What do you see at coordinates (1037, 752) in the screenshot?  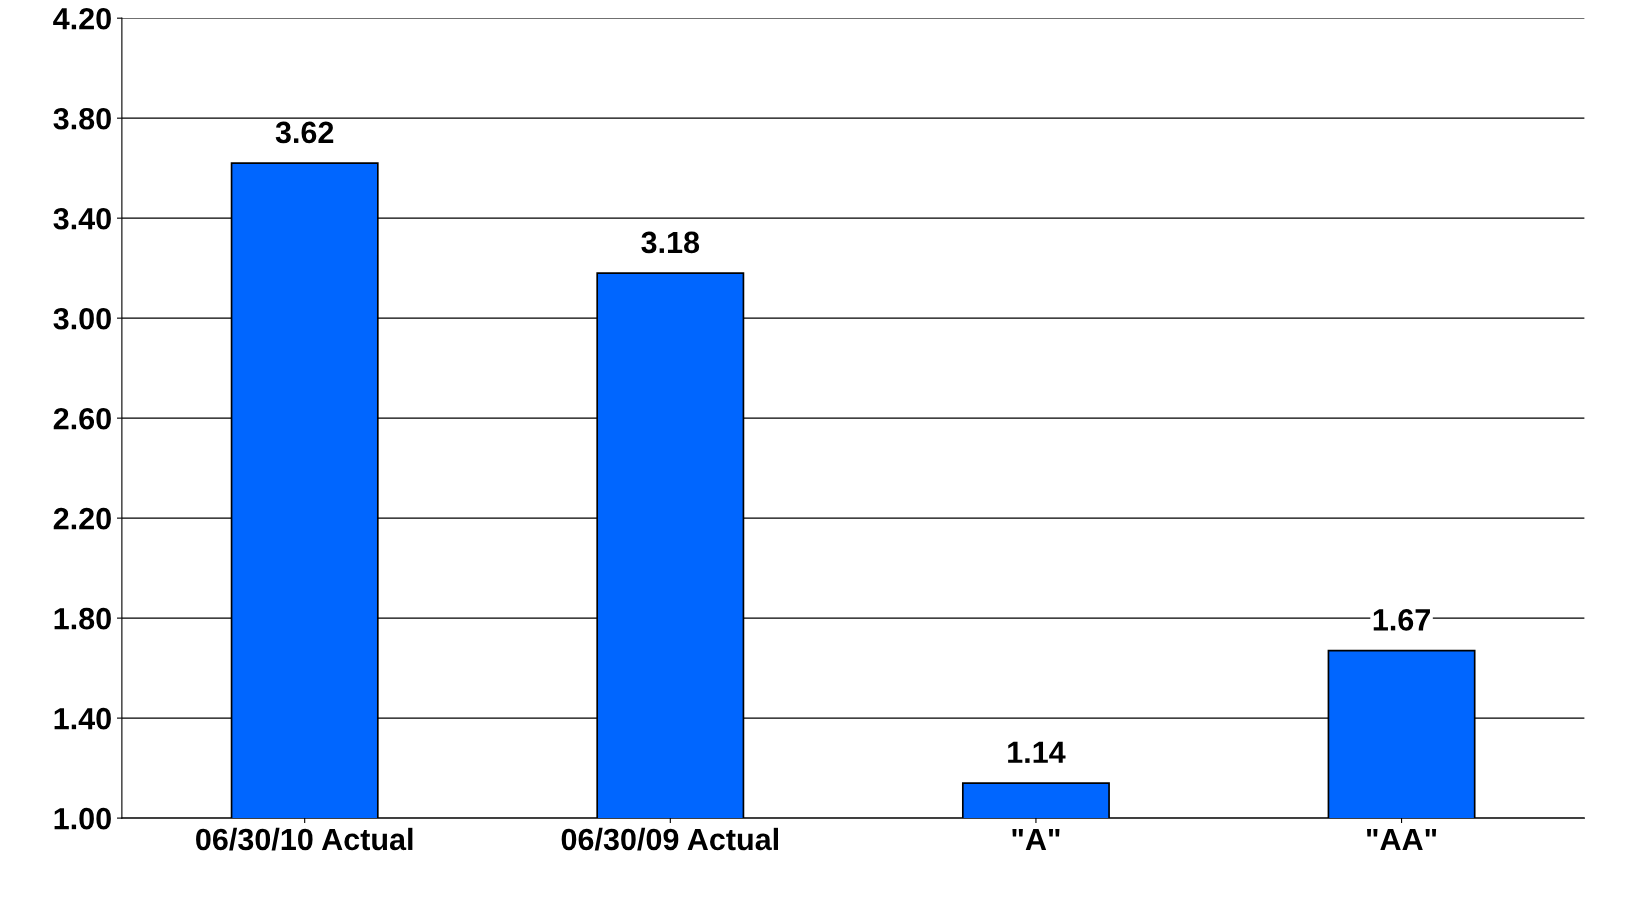 I see `data-label: 1.14` at bounding box center [1037, 752].